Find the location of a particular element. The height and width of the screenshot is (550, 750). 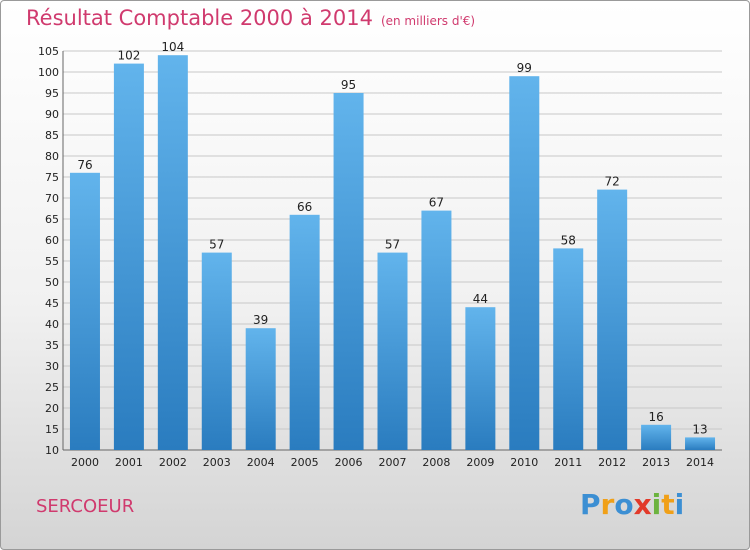

y-tick-label: 70 is located at coordinates (52, 198).